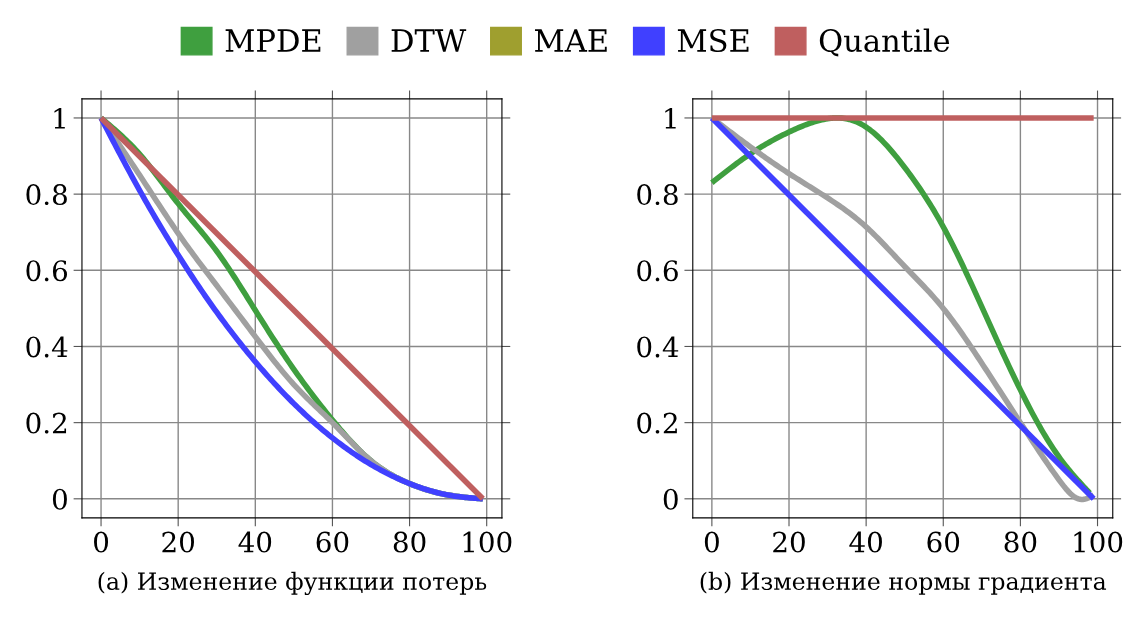 This screenshot has height=630, width=1132. What do you see at coordinates (273, 40) in the screenshot?
I see `legend-label: MPDE` at bounding box center [273, 40].